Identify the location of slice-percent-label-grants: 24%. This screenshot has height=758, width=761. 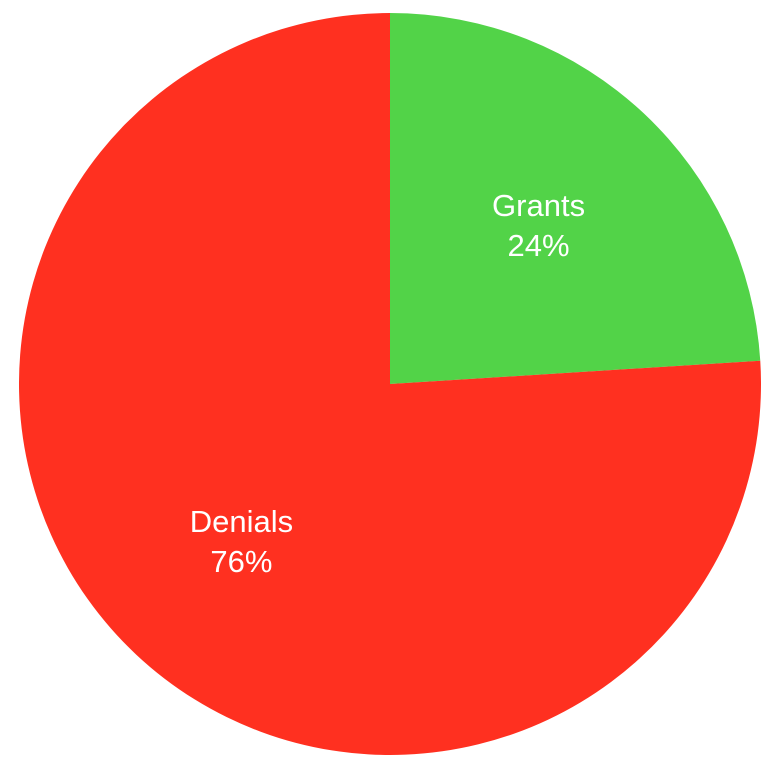
(539, 245).